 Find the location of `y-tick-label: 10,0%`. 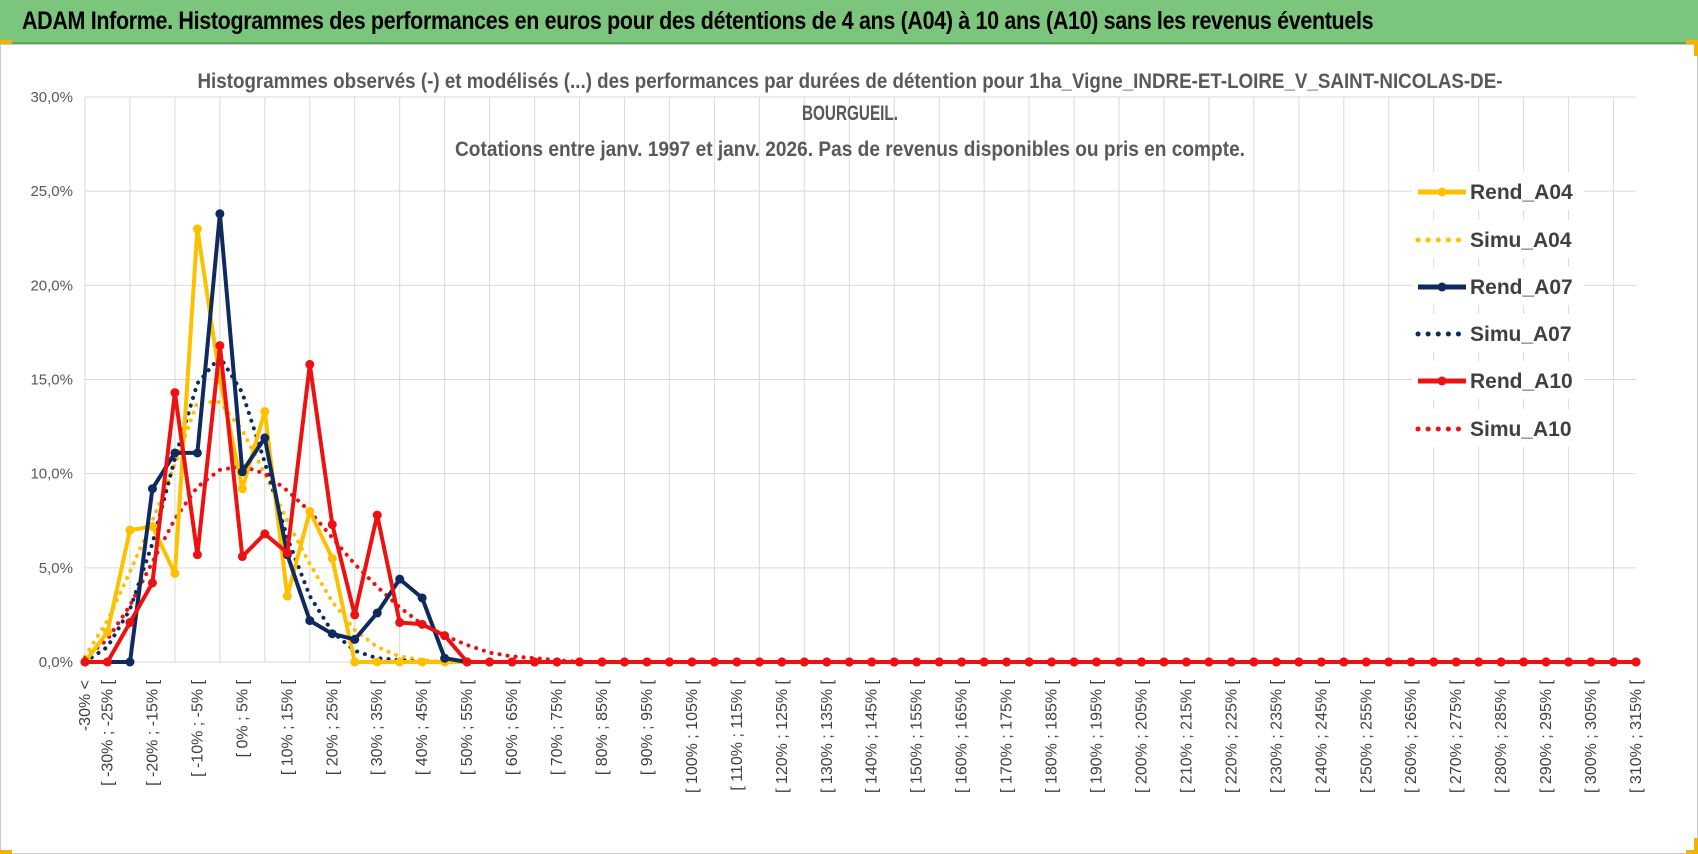

y-tick-label: 10,0% is located at coordinates (51, 474).